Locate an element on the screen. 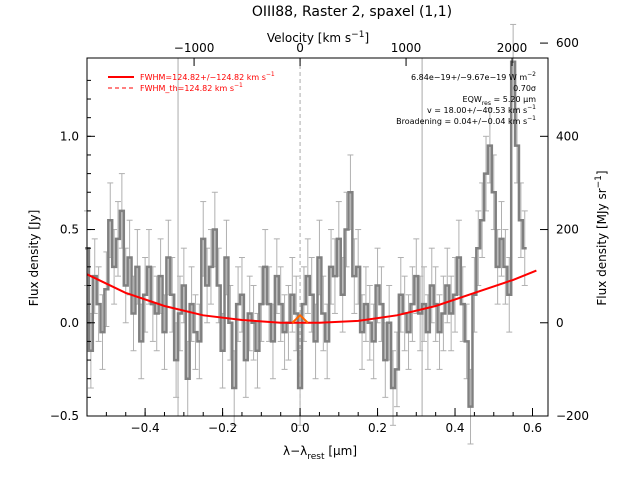 The image size is (640, 480). y-tick-label: 0.0 is located at coordinates (69, 323).